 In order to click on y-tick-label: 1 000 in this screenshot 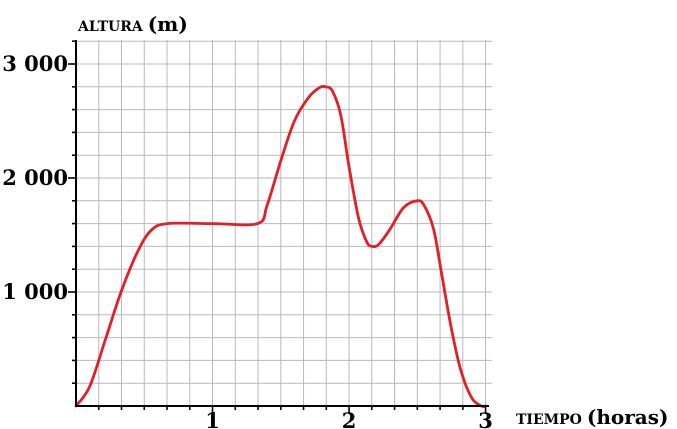, I will do `click(35, 291)`.